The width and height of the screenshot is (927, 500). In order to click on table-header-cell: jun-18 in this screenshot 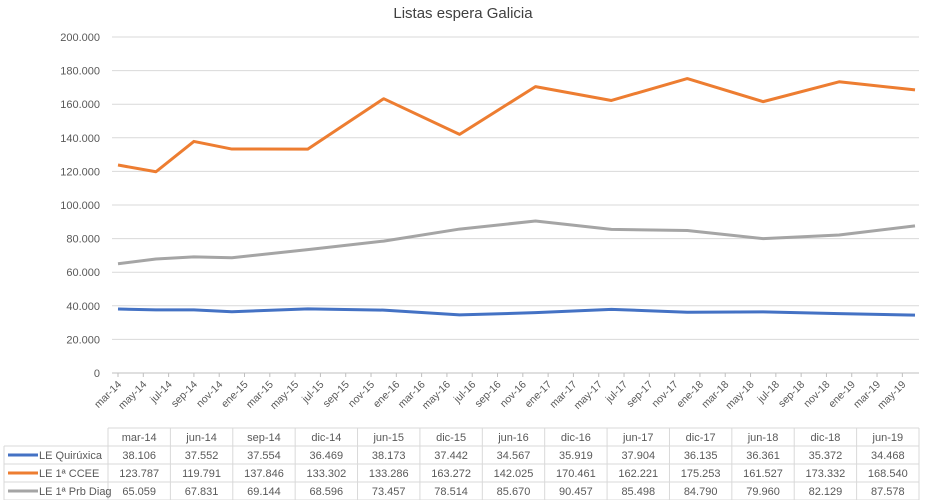, I will do `click(763, 438)`.